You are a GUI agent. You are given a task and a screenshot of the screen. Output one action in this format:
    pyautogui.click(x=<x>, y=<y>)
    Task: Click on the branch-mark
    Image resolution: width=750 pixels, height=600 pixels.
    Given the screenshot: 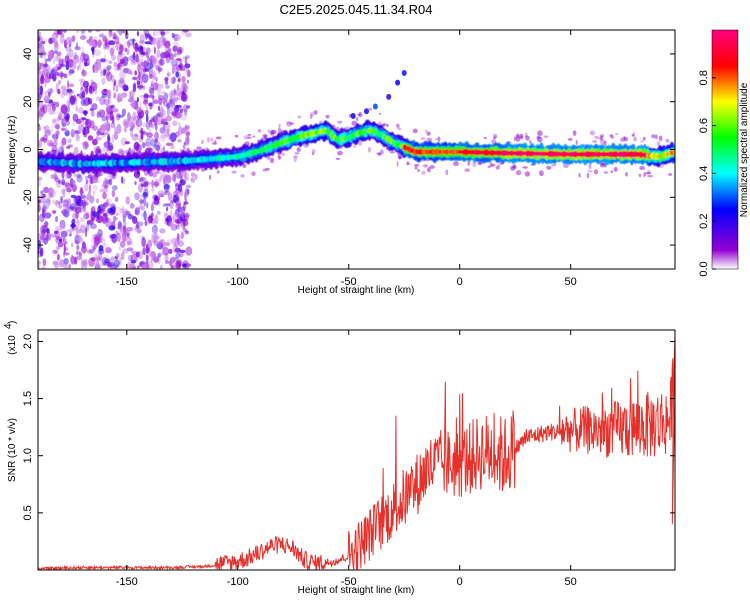 What is the action you would take?
    pyautogui.click(x=353, y=116)
    